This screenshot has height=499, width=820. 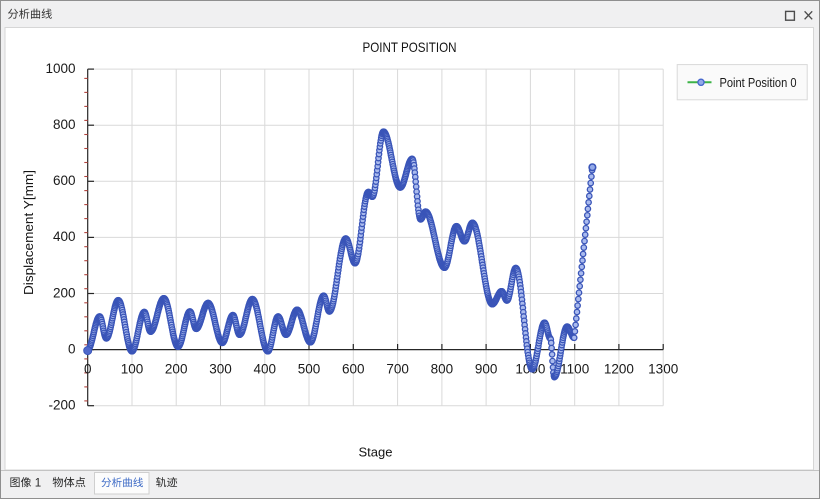 I want to click on svg-text: Point Position 0, so click(x=758, y=82).